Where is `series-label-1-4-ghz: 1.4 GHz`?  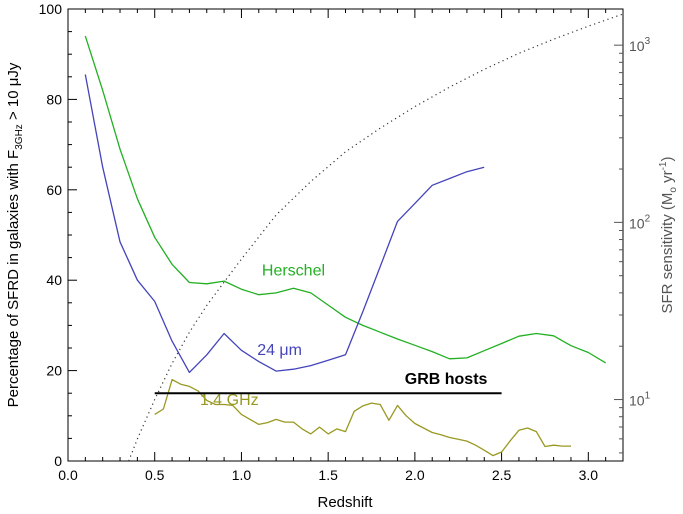 series-label-1-4-ghz: 1.4 GHz is located at coordinates (229, 400).